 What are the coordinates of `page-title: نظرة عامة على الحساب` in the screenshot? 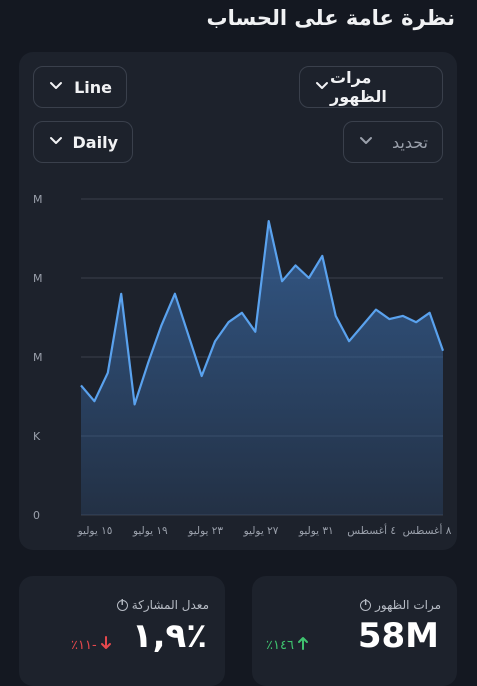 It's located at (331, 18).